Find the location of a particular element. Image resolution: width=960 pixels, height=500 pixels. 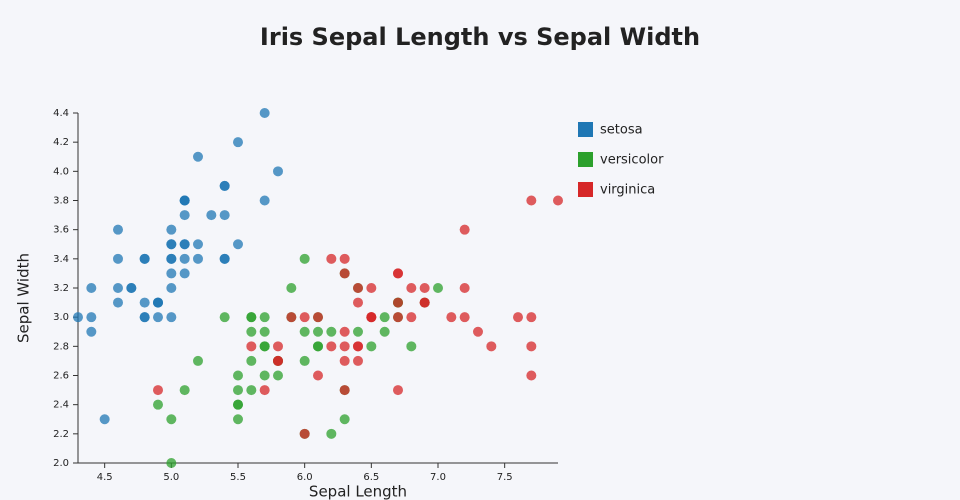

x-tick-label: 5.5 is located at coordinates (238, 477).